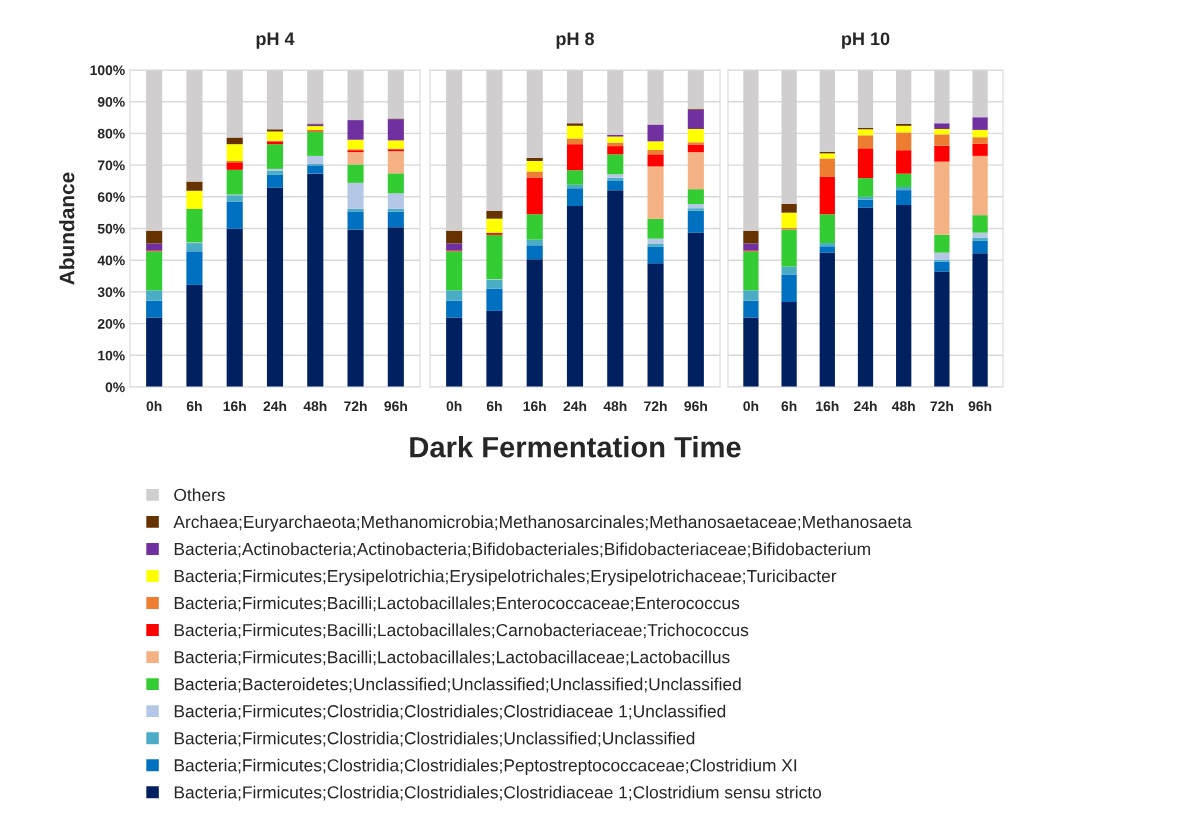 The image size is (1202, 816). Describe the element at coordinates (505, 577) in the screenshot. I see `legend-label: Bacteria;Firmicutes;Erysipelotrichia;Erysipelotrichales;Erysipelotrichaceae;Turicibacter` at that location.